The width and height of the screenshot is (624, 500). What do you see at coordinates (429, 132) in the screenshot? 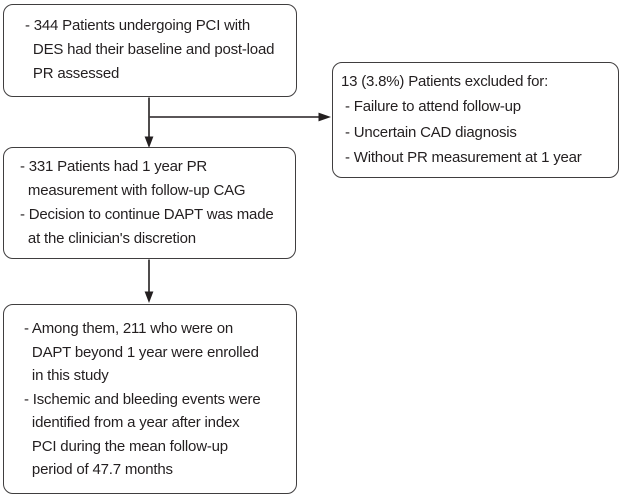
I see `text-line: - Uncertain CAD diagnosis` at bounding box center [429, 132].